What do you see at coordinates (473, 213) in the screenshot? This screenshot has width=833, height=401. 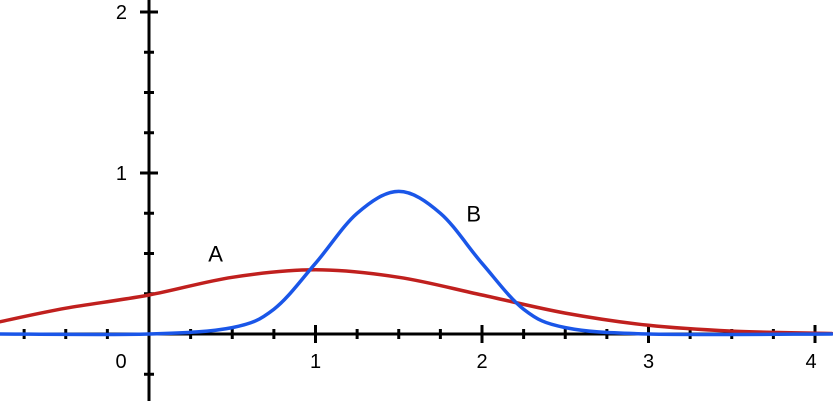 I see `series-label-b: B` at bounding box center [473, 213].